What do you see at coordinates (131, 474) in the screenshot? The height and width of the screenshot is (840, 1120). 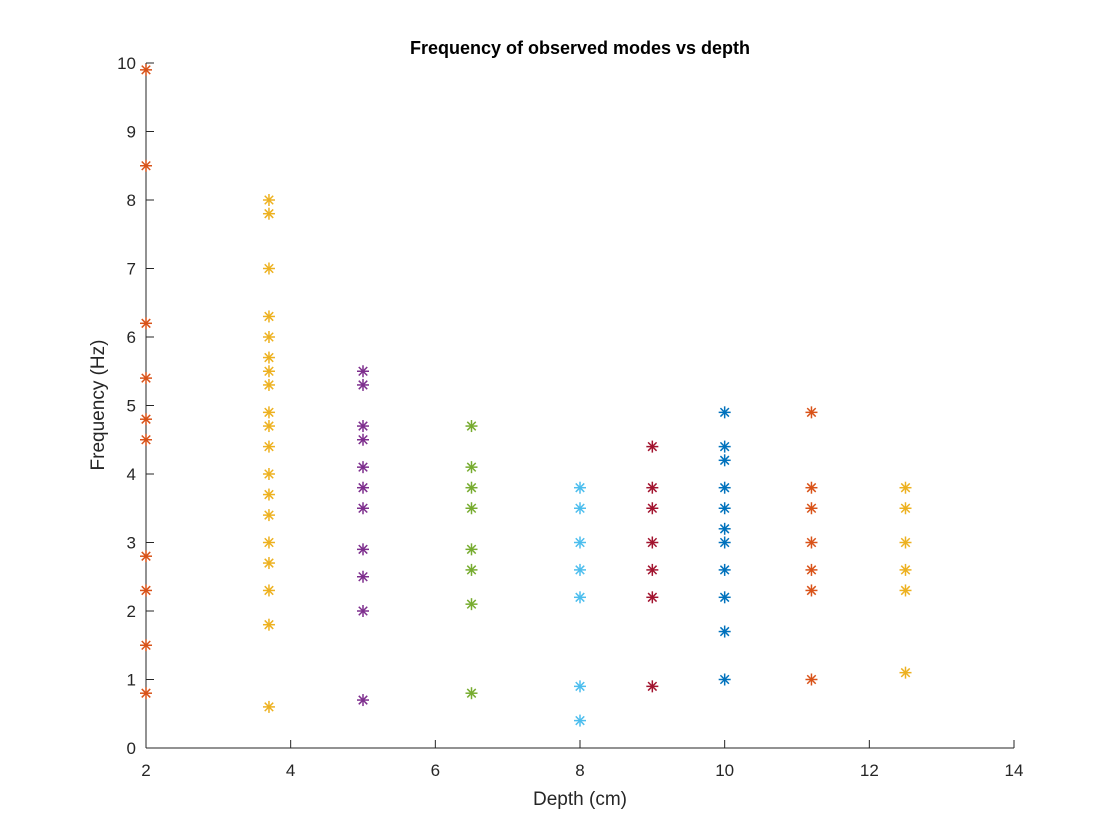 I see `y-tick-label: 4` at bounding box center [131, 474].